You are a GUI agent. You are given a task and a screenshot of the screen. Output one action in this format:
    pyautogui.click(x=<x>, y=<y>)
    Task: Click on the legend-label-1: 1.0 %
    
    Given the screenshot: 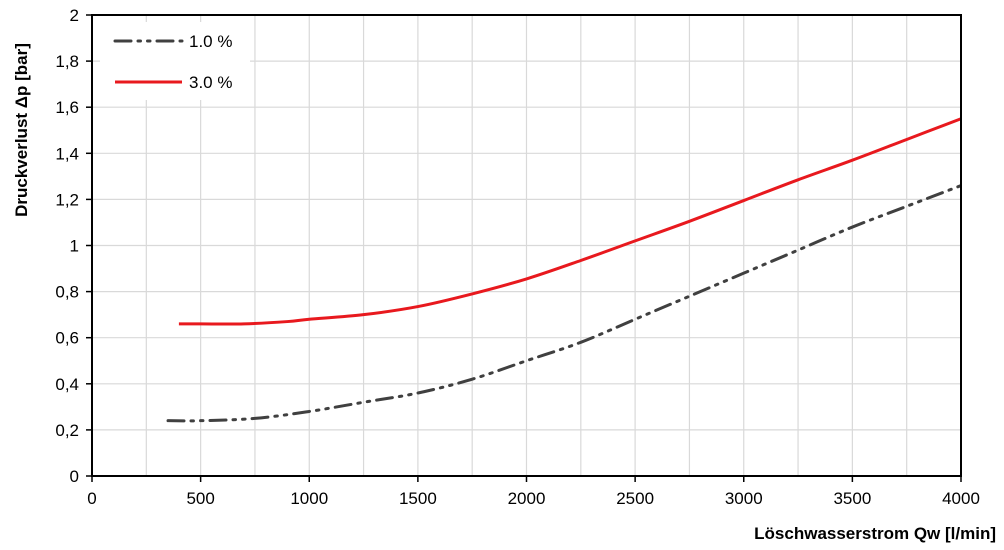 What is the action you would take?
    pyautogui.click(x=210, y=41)
    